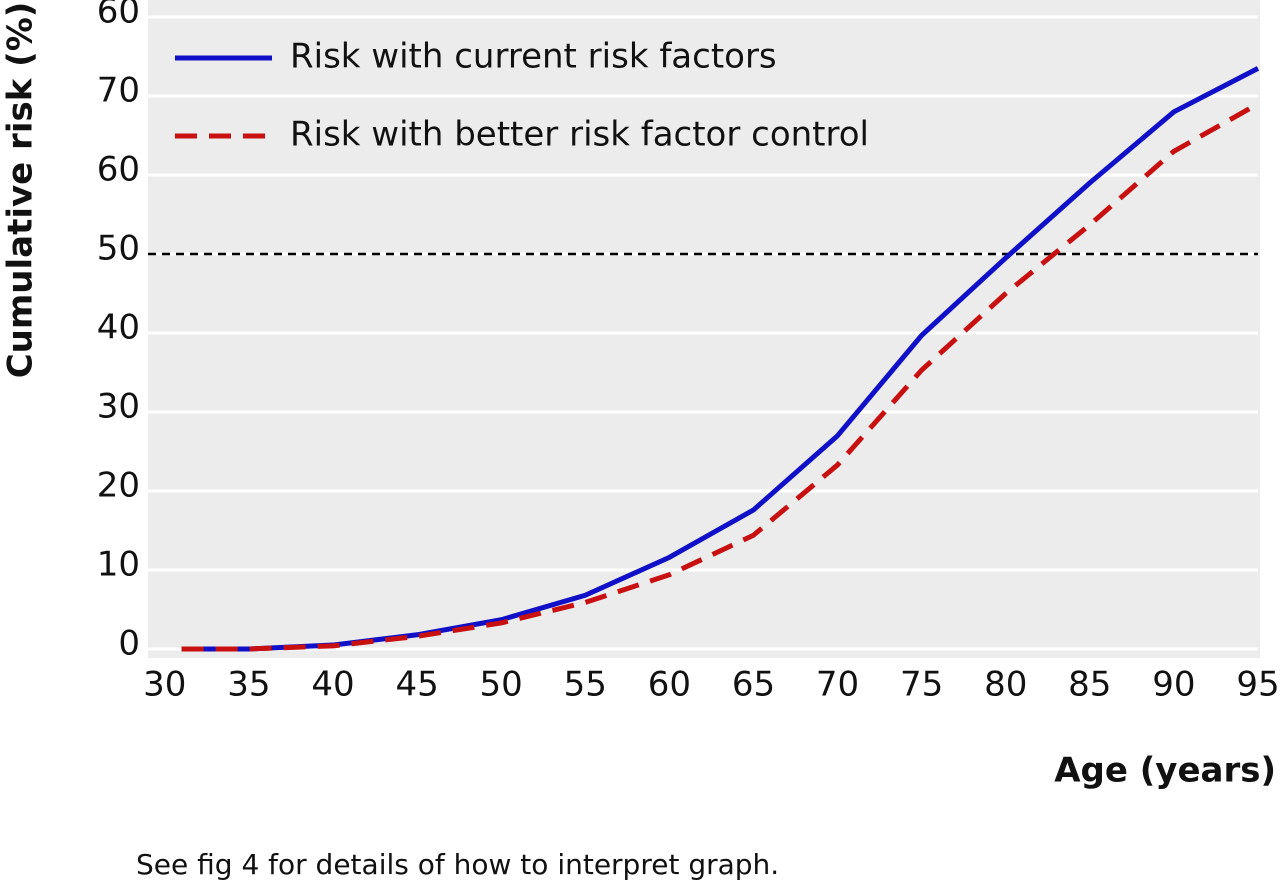  I want to click on y-axis-label: Cumulative risk (%), so click(21, 190).